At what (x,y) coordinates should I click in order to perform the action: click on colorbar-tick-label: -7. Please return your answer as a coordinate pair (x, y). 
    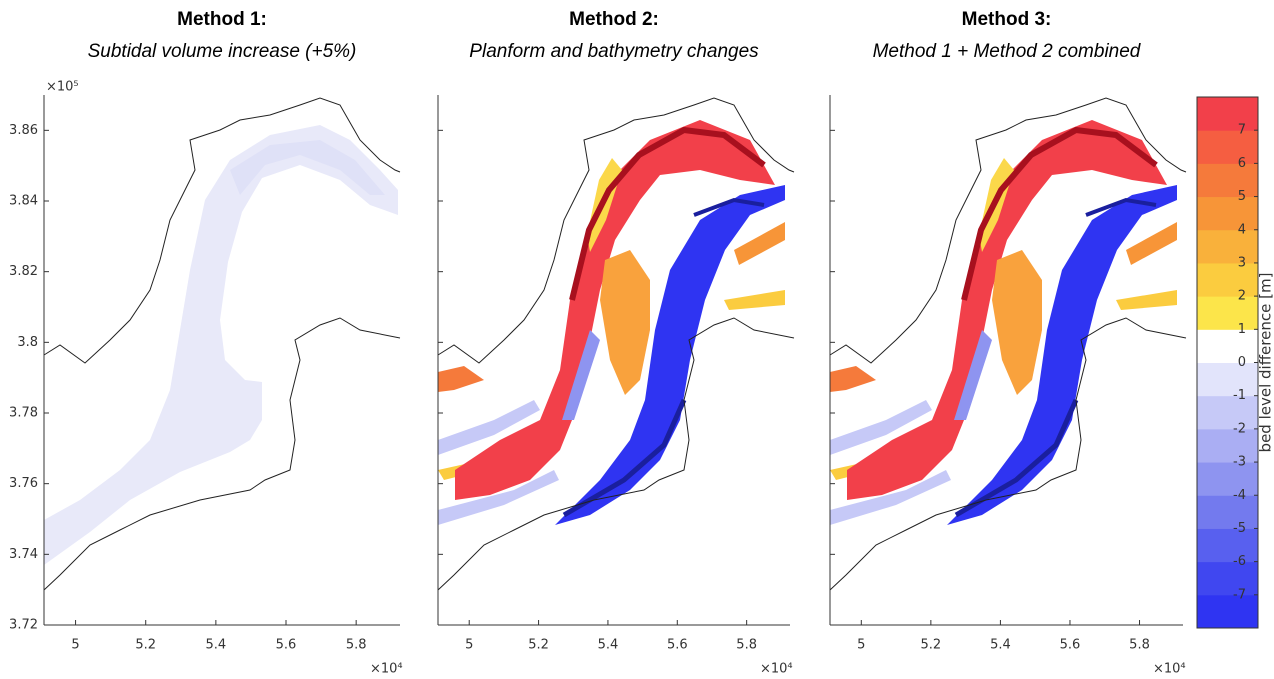
    Looking at the image, I should click on (1239, 594).